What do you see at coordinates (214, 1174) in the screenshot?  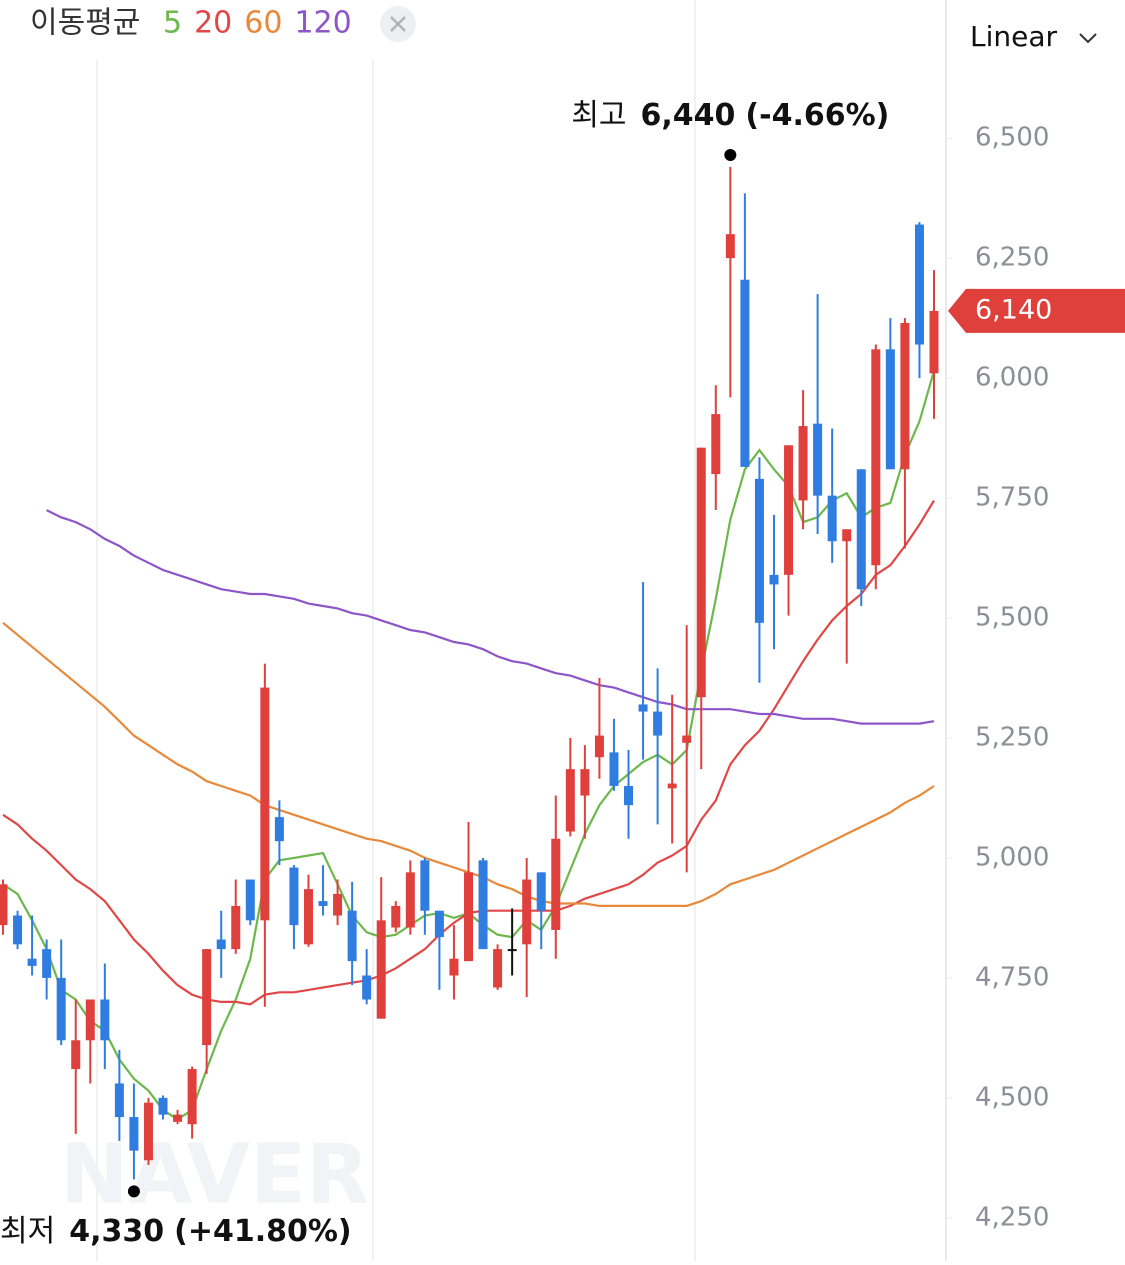 I see `watermark: NAVER` at bounding box center [214, 1174].